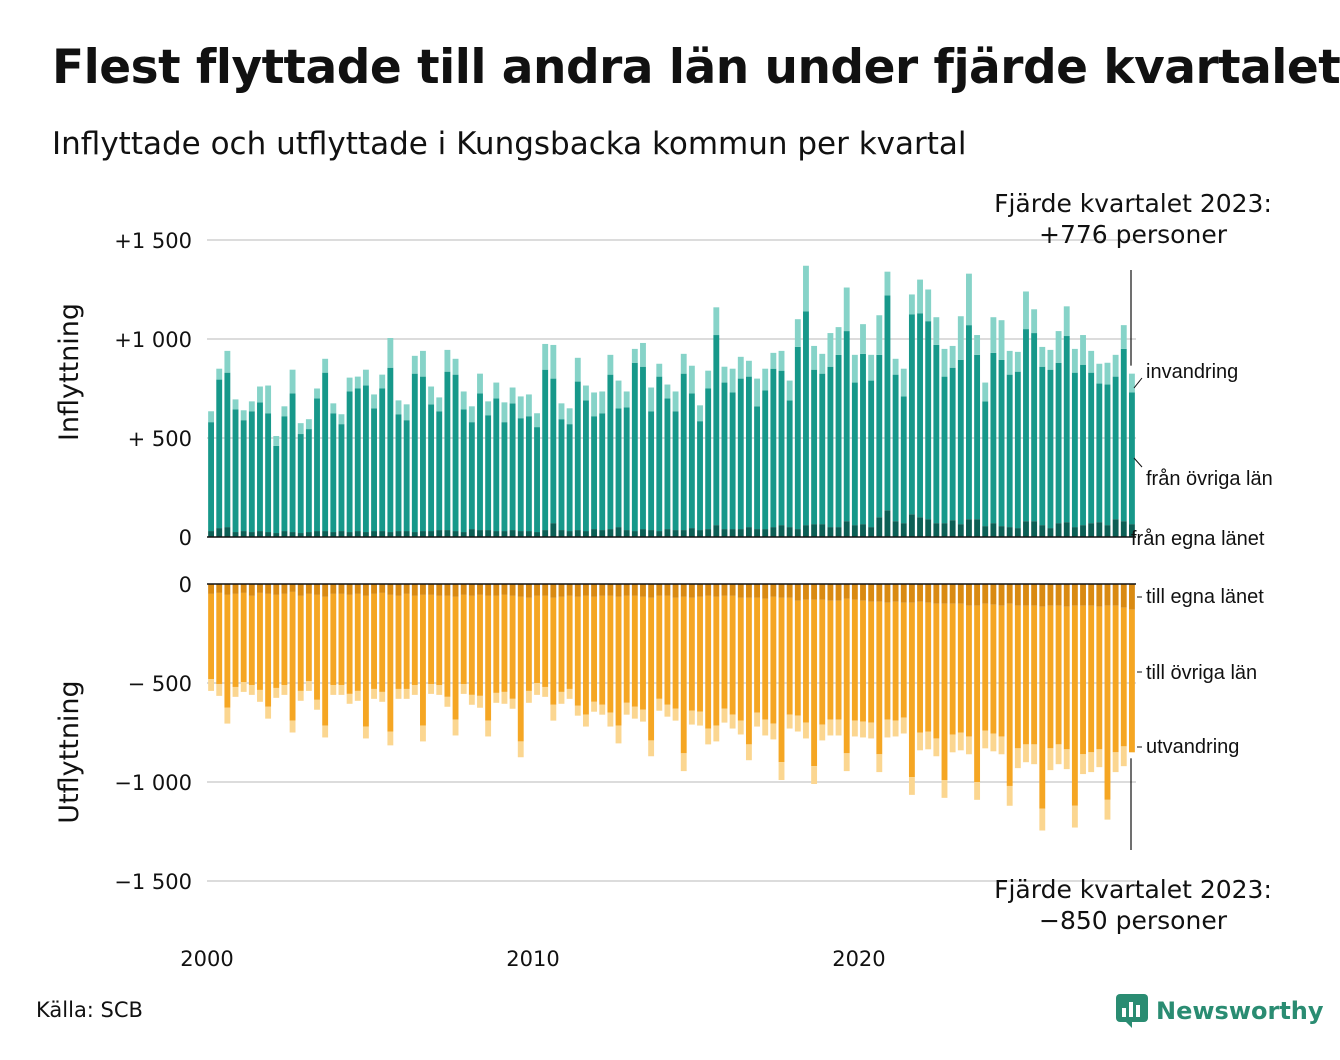 The image size is (1340, 1060). What do you see at coordinates (1133, 234) in the screenshot?
I see `annotation-top-line2: +776 personer` at bounding box center [1133, 234].